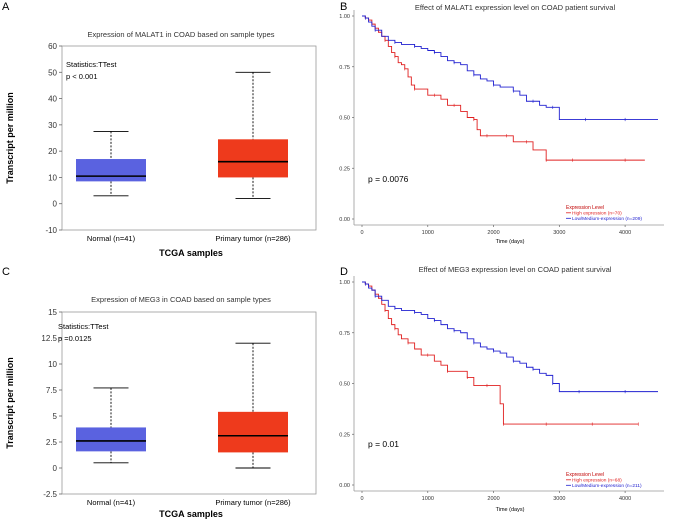 This screenshot has width=677, height=524. I want to click on y-tick-label: 5, so click(55, 416).